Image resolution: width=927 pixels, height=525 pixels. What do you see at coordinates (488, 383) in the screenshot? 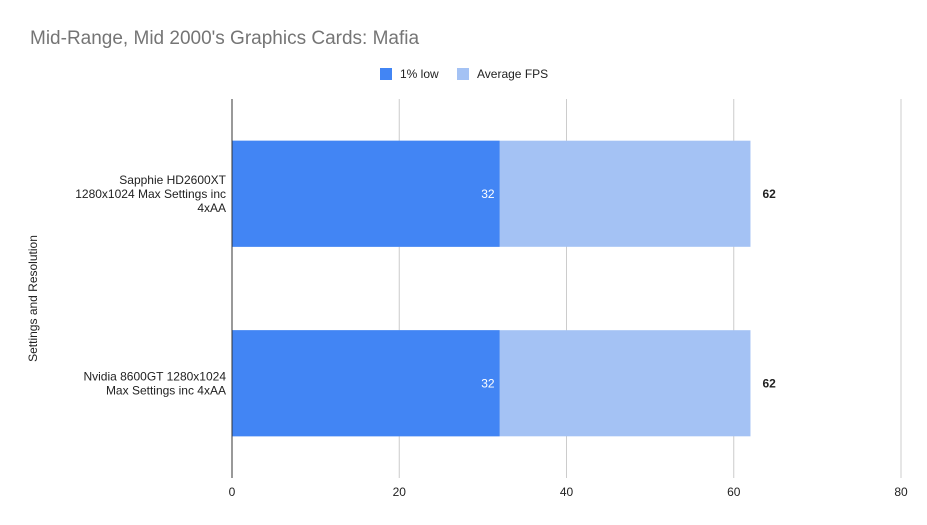
I see `data-label-1pct-low-1: 32` at bounding box center [488, 383].